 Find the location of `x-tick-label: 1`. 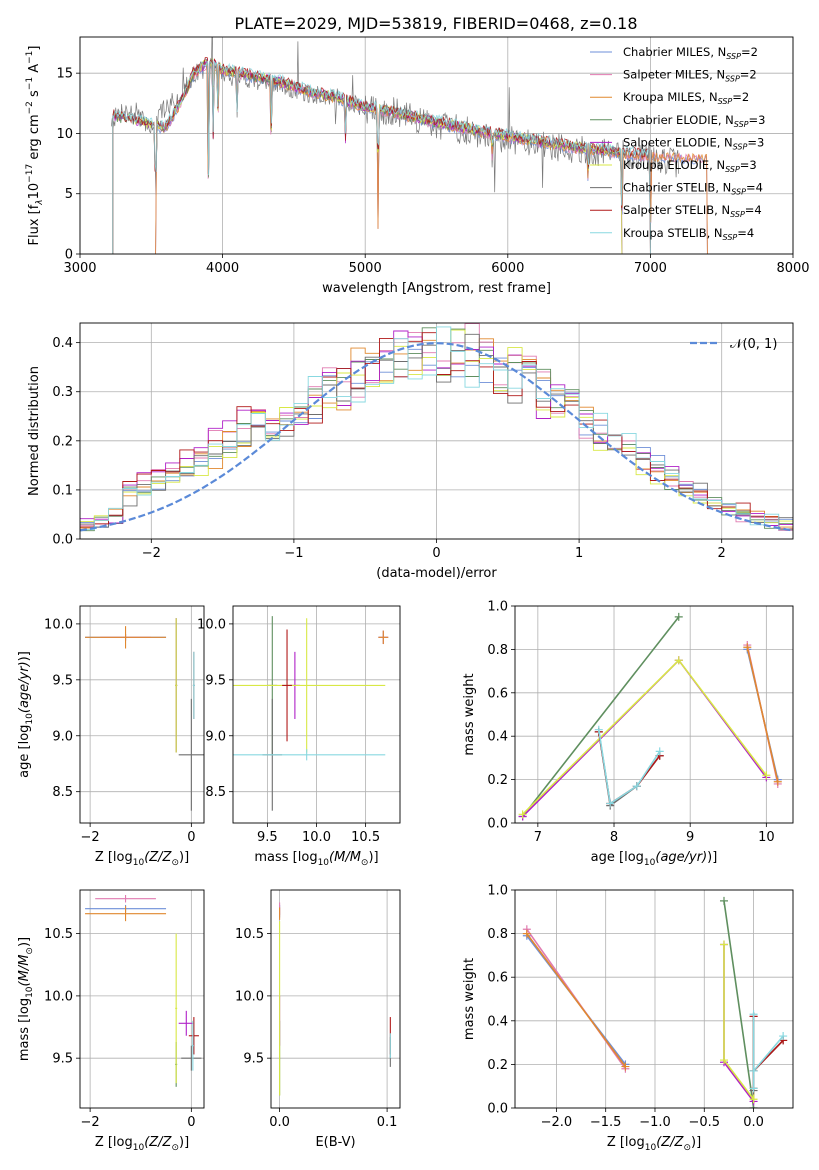

x-tick-label: 1 is located at coordinates (579, 553).